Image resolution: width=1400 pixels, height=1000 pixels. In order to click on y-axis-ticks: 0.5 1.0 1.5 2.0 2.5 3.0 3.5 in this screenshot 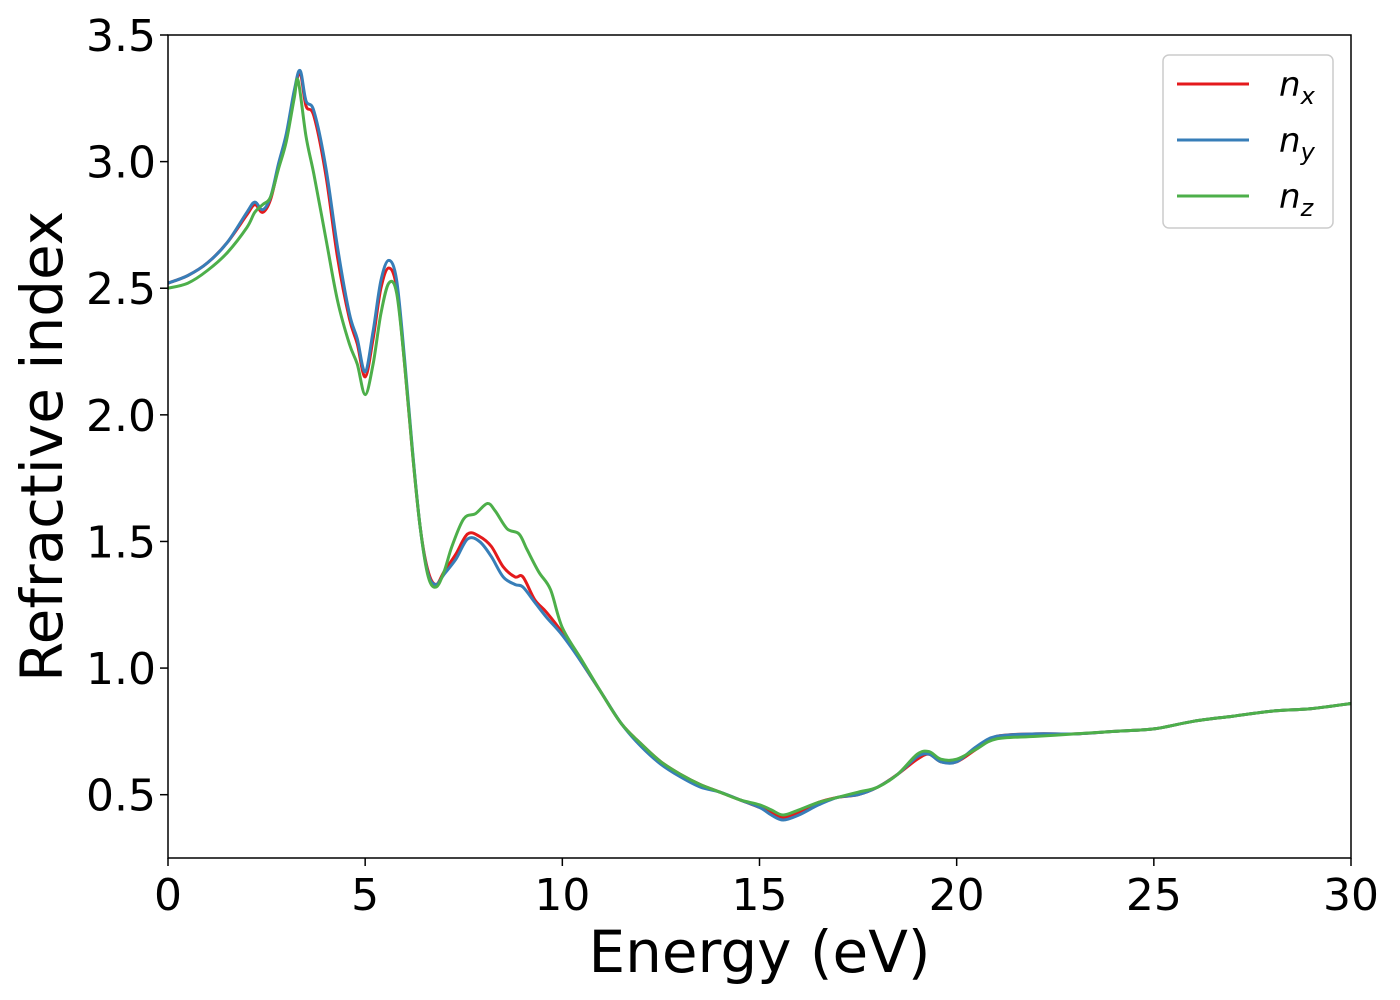, I will do `click(127, 416)`.